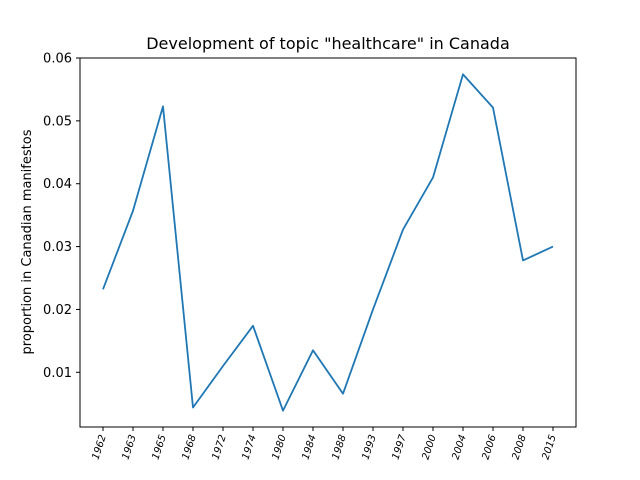 This screenshot has width=640, height=480. I want to click on x-tick-label: 1997, so click(400, 447).